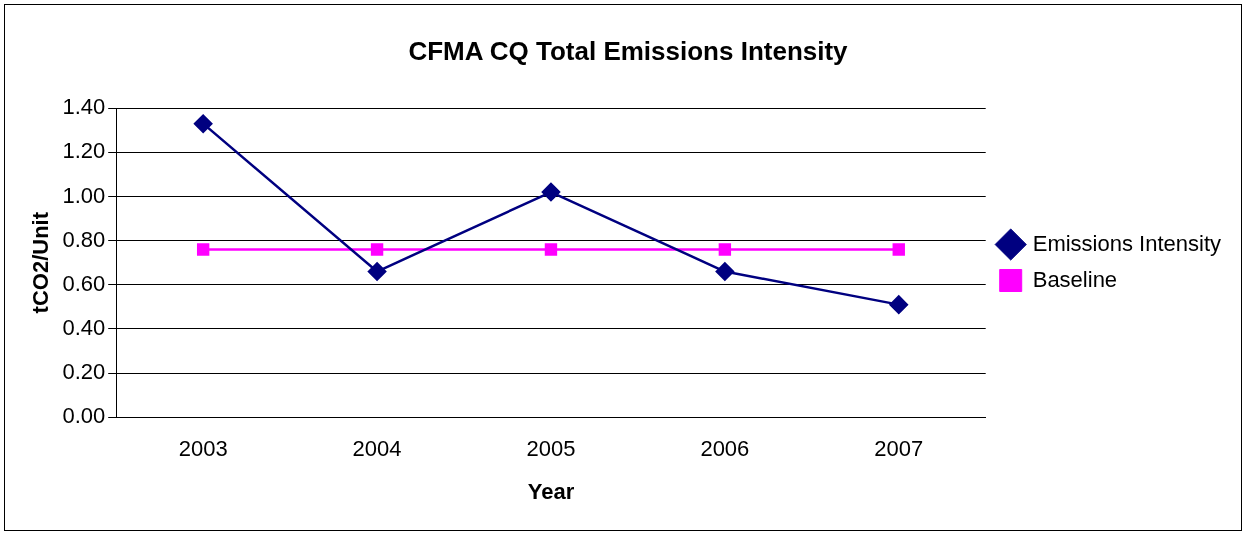 This screenshot has height=533, width=1246. I want to click on legend-label: Baseline, so click(1075, 279).